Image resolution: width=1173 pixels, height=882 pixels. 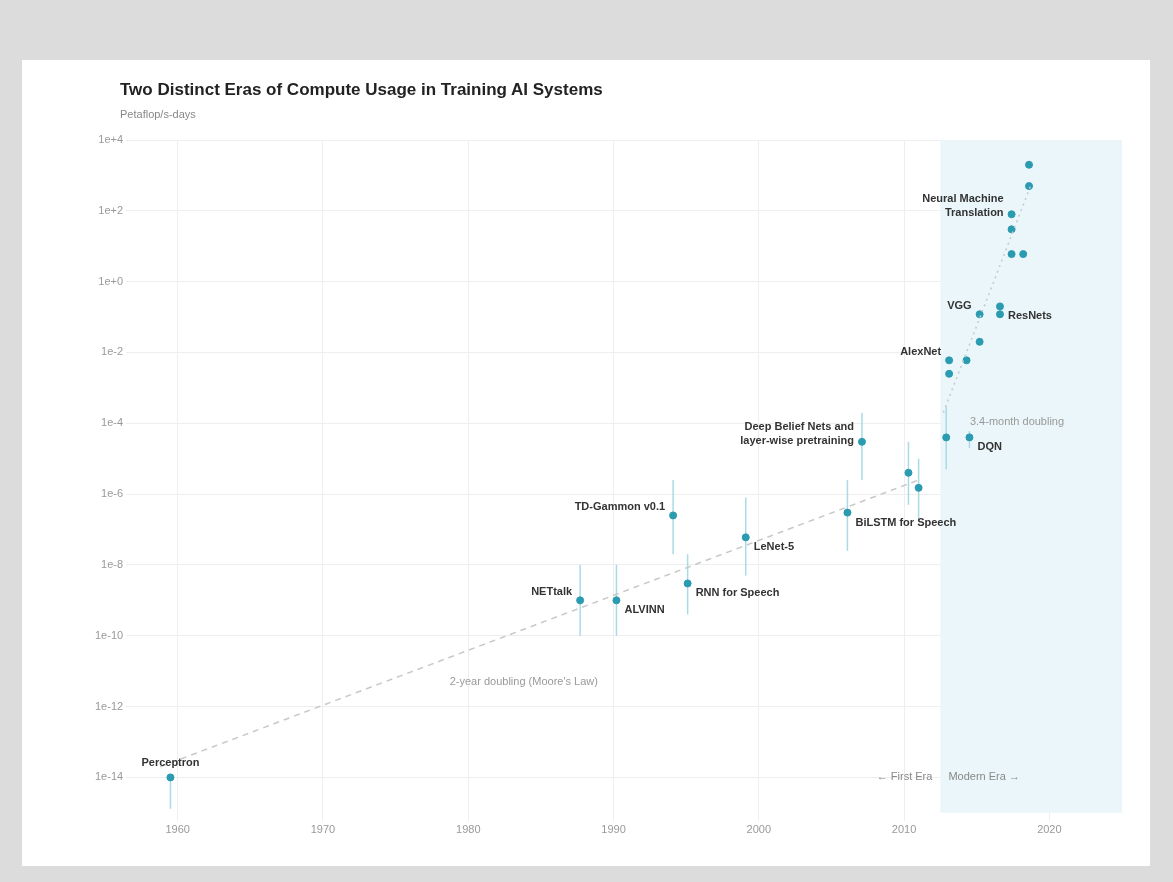 What do you see at coordinates (904, 829) in the screenshot?
I see `x-tick-label: 2010` at bounding box center [904, 829].